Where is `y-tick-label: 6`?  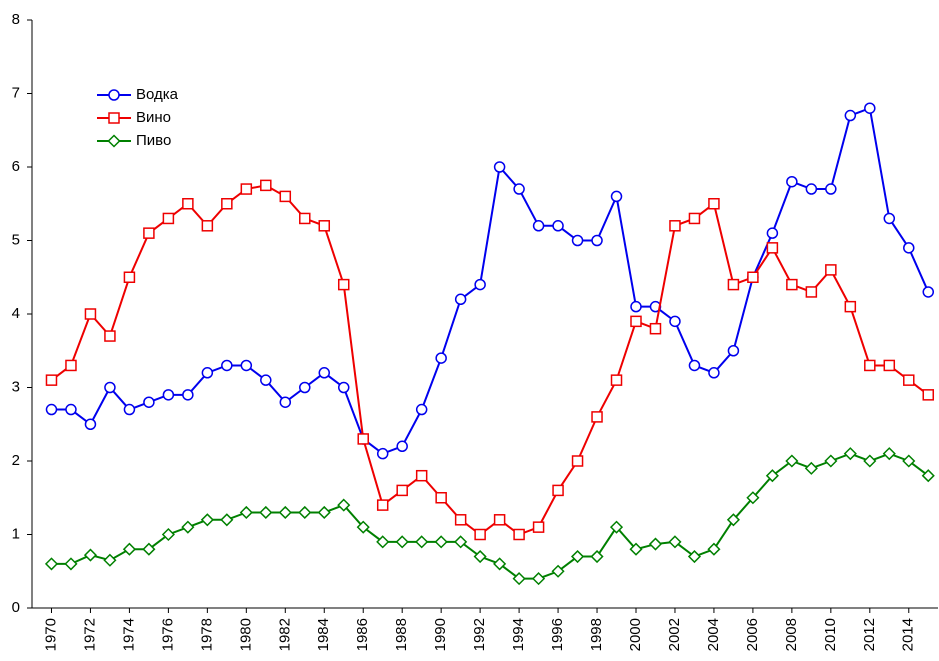
y-tick-label: 6 is located at coordinates (16, 166).